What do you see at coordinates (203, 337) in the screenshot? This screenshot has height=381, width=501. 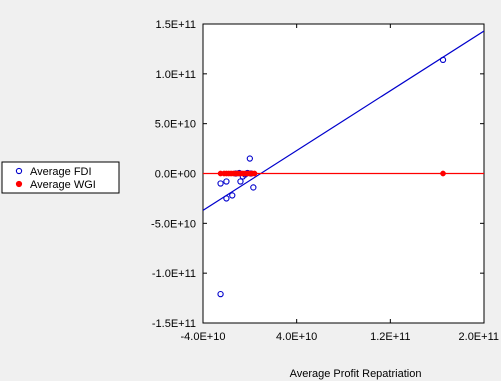 I see `x-tick-label: -4.0E+10` at bounding box center [203, 337].